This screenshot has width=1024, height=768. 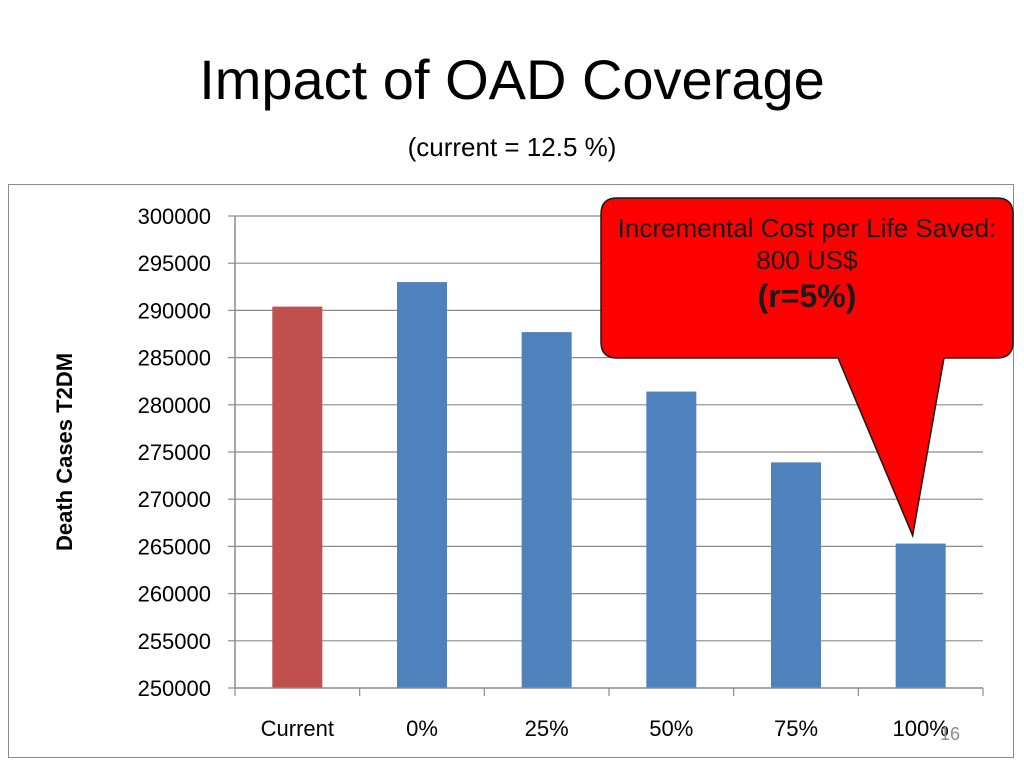 What do you see at coordinates (796, 728) in the screenshot?
I see `x-tick-label: 75%` at bounding box center [796, 728].